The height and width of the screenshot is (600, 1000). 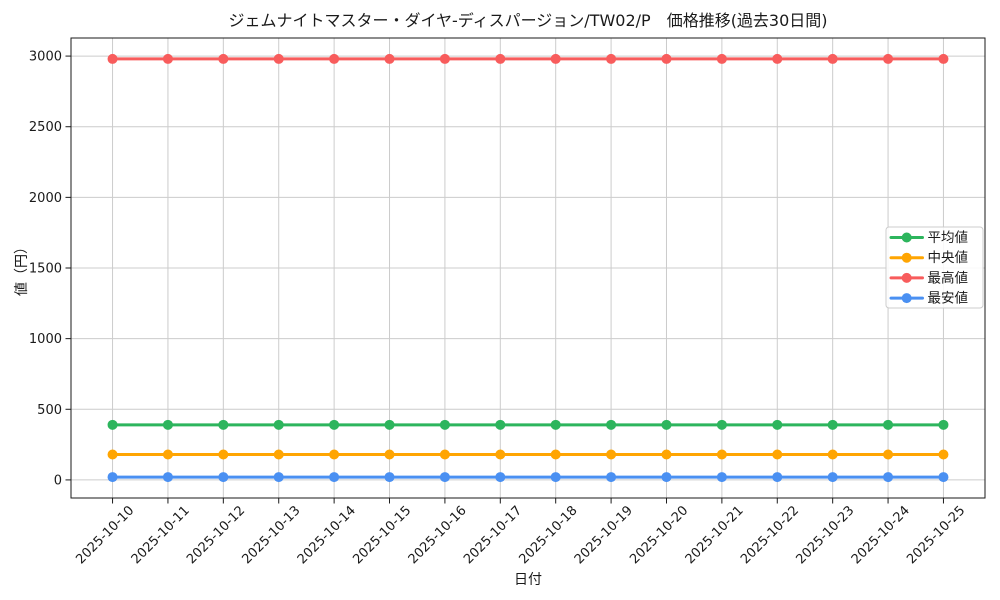 I want to click on x-tick-label: 2025-10-18, so click(x=548, y=535).